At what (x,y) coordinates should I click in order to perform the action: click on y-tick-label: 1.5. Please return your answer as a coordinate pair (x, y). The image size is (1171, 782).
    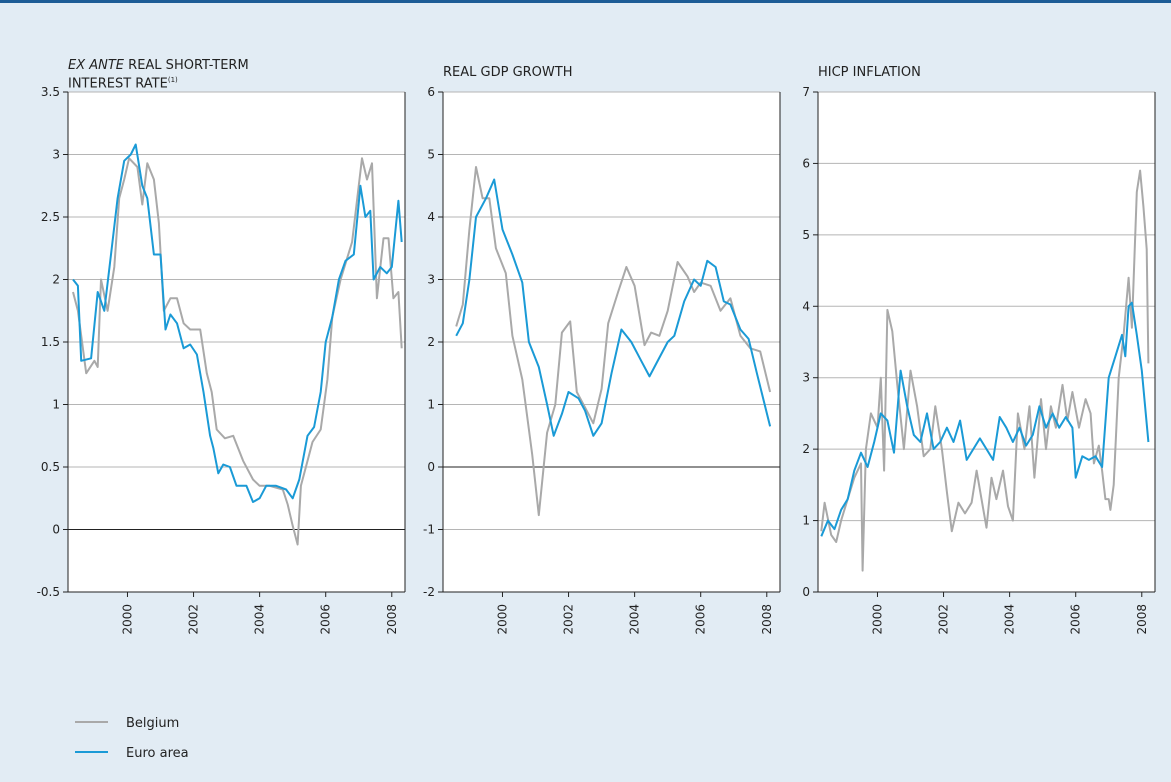
    Looking at the image, I should click on (50, 342).